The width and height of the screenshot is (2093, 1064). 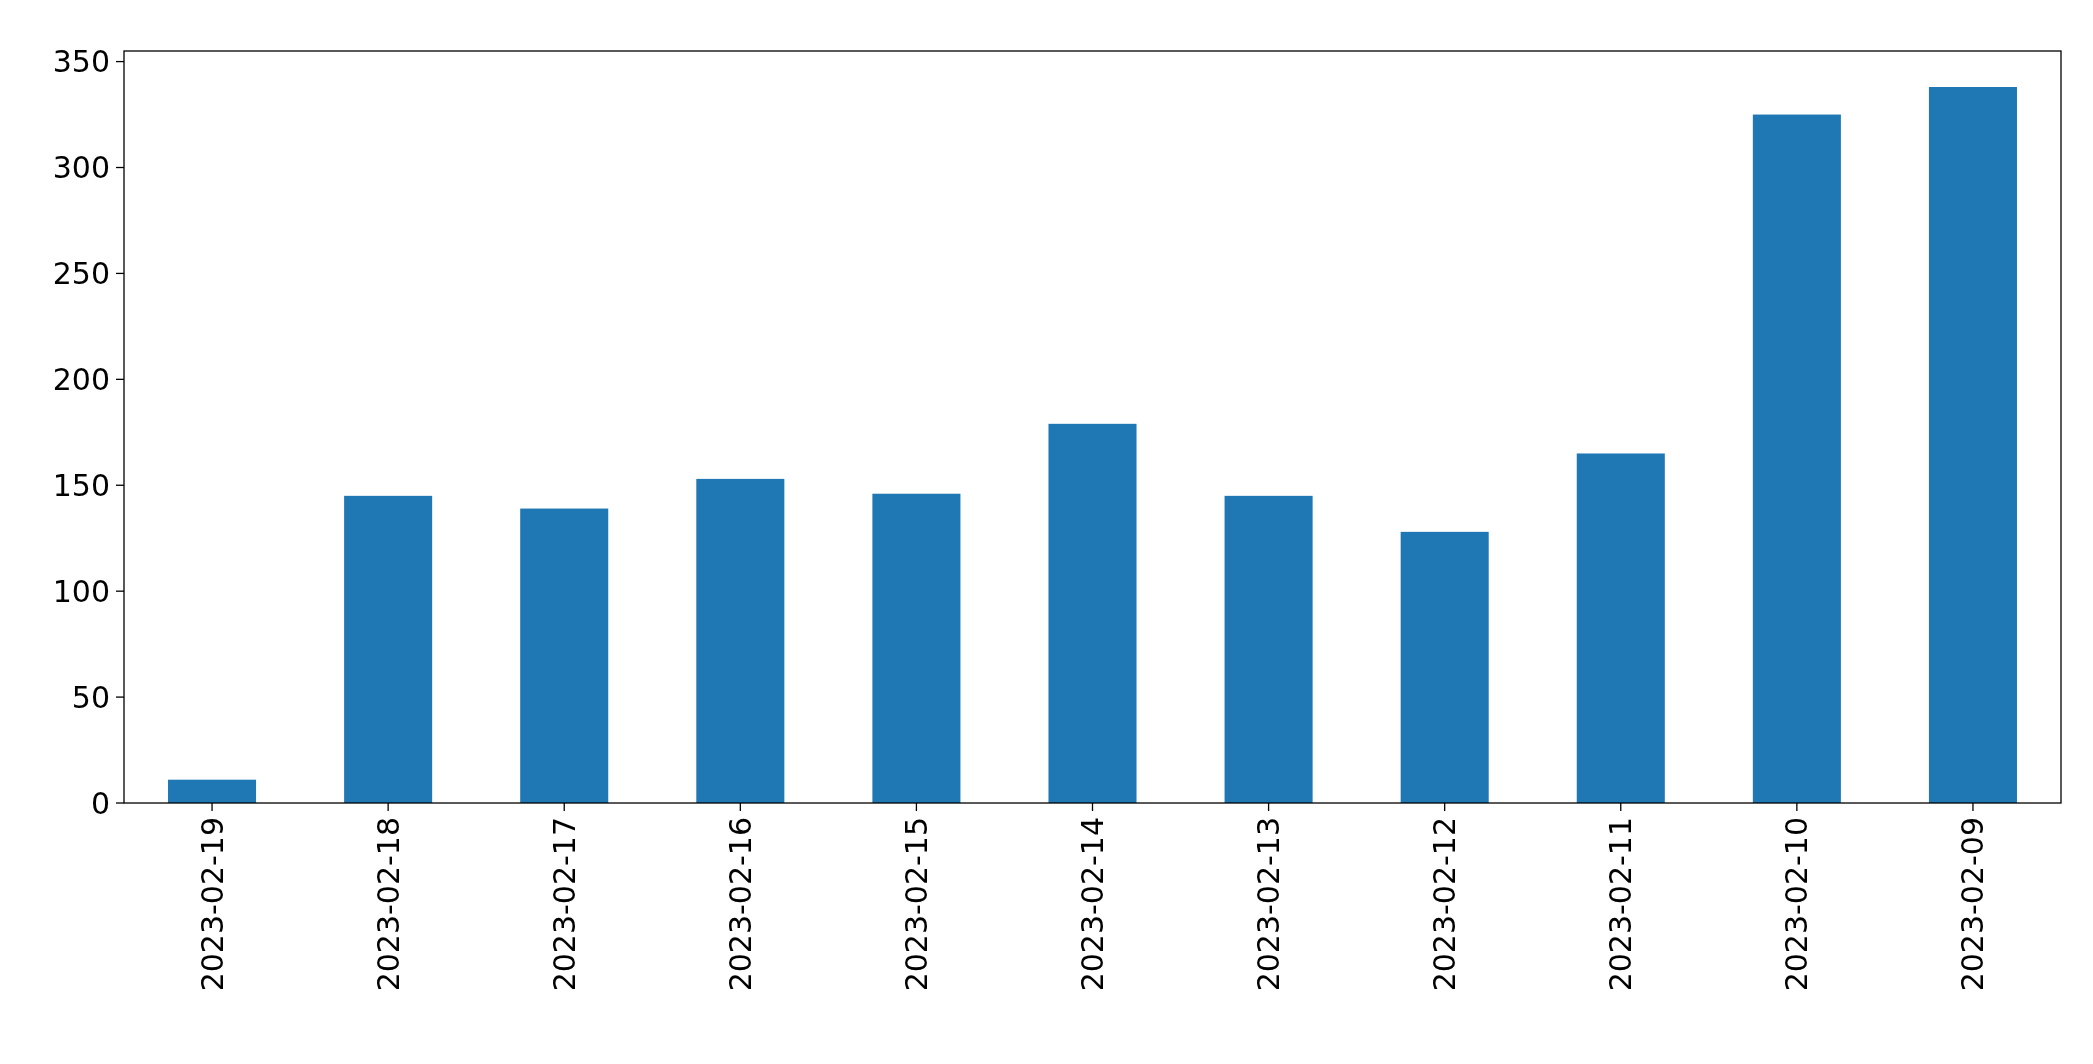 What do you see at coordinates (81, 379) in the screenshot?
I see `y-tick-label: 200` at bounding box center [81, 379].